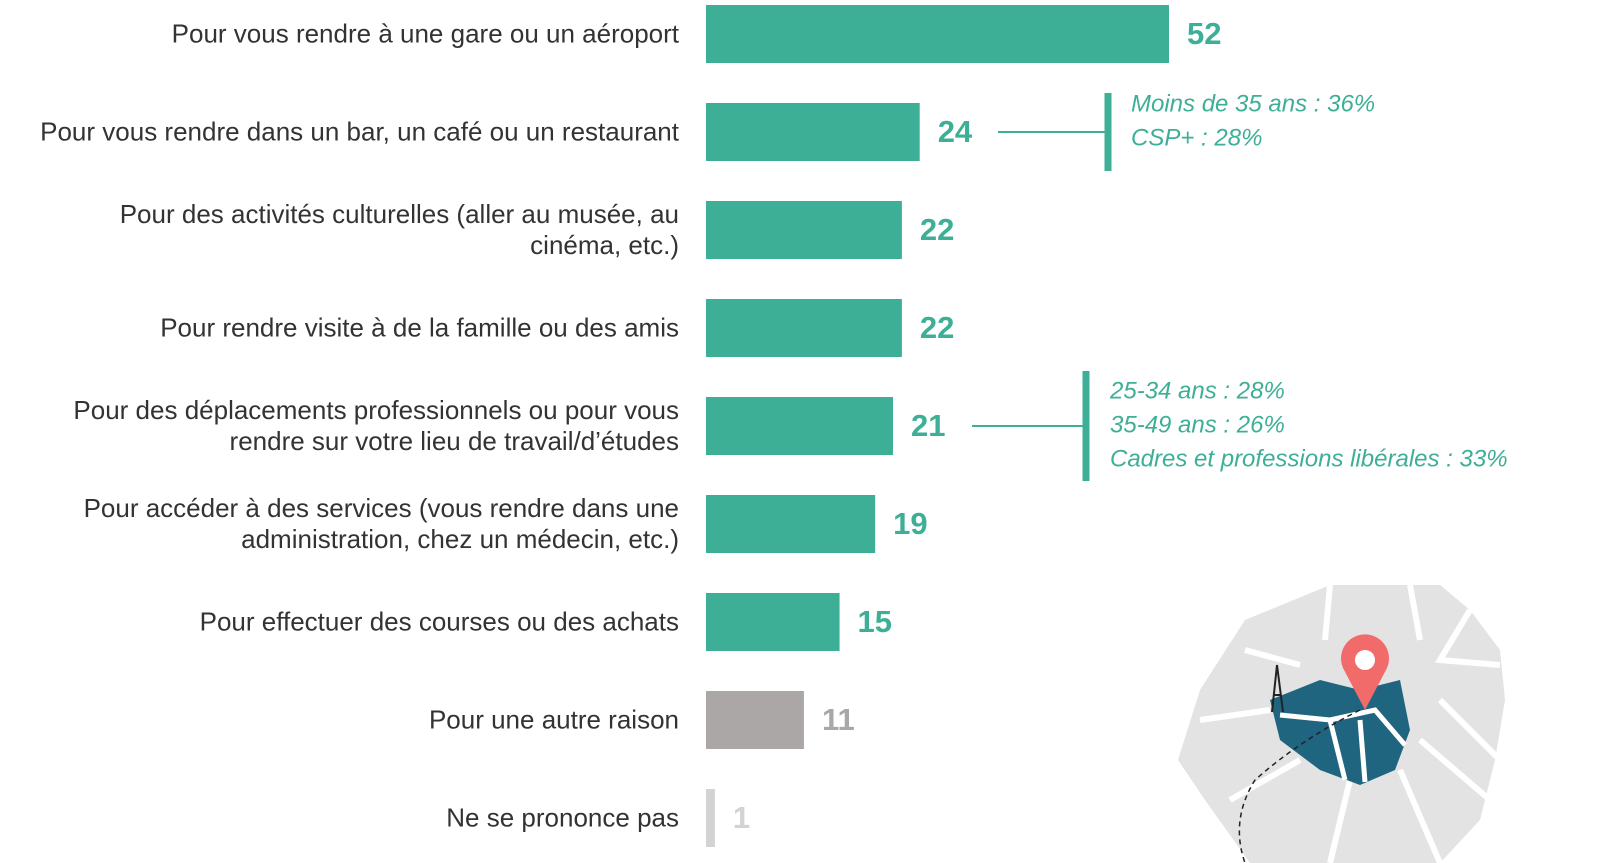  Describe the element at coordinates (1197, 390) in the screenshot. I see `annotation-text: 25-34 ans : 28%` at that location.